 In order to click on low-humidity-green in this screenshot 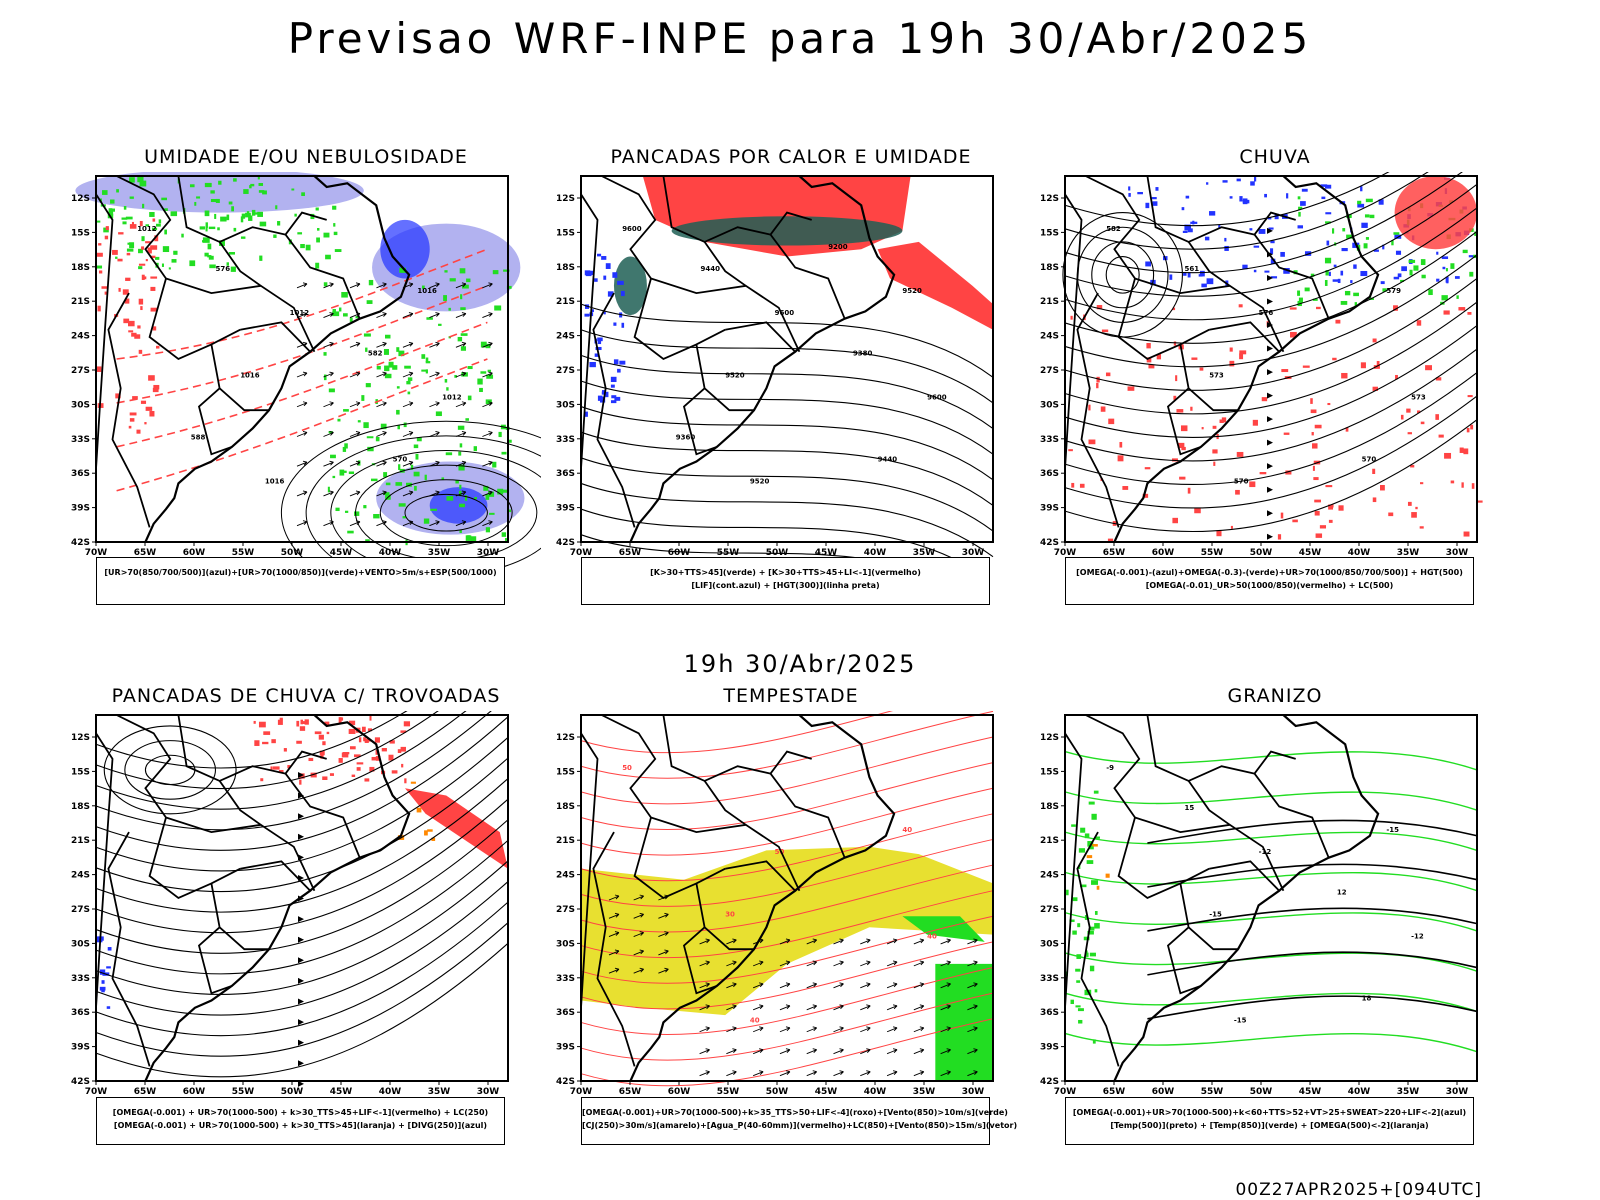, I will do `click(417, 406)`.